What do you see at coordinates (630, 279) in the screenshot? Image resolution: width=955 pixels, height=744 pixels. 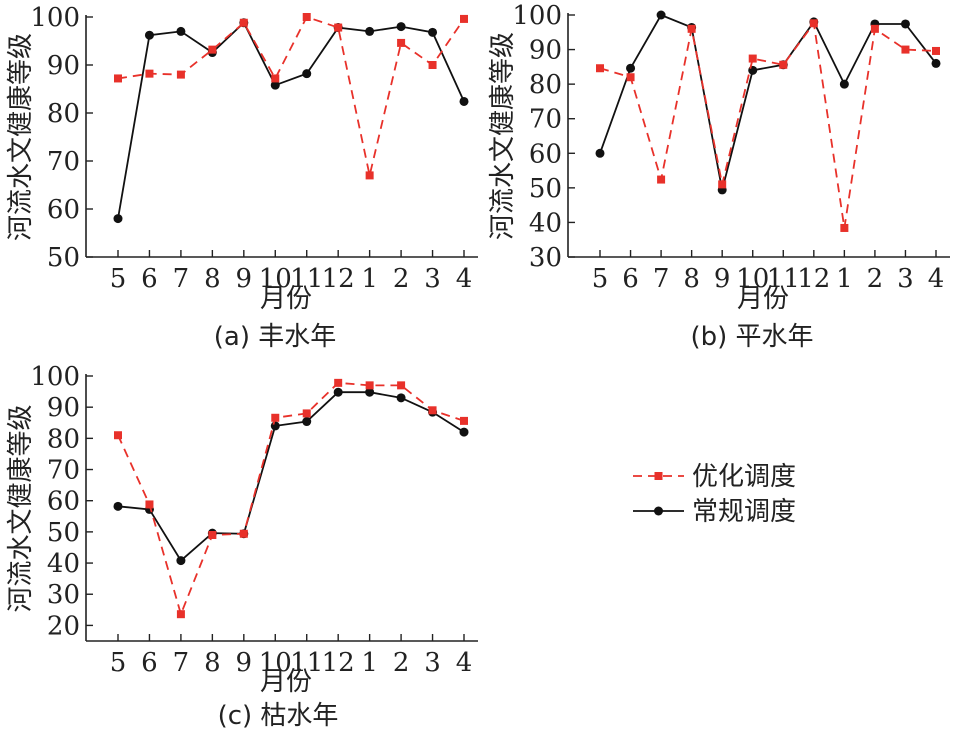 I see `x-tick-label: 6` at bounding box center [630, 279].